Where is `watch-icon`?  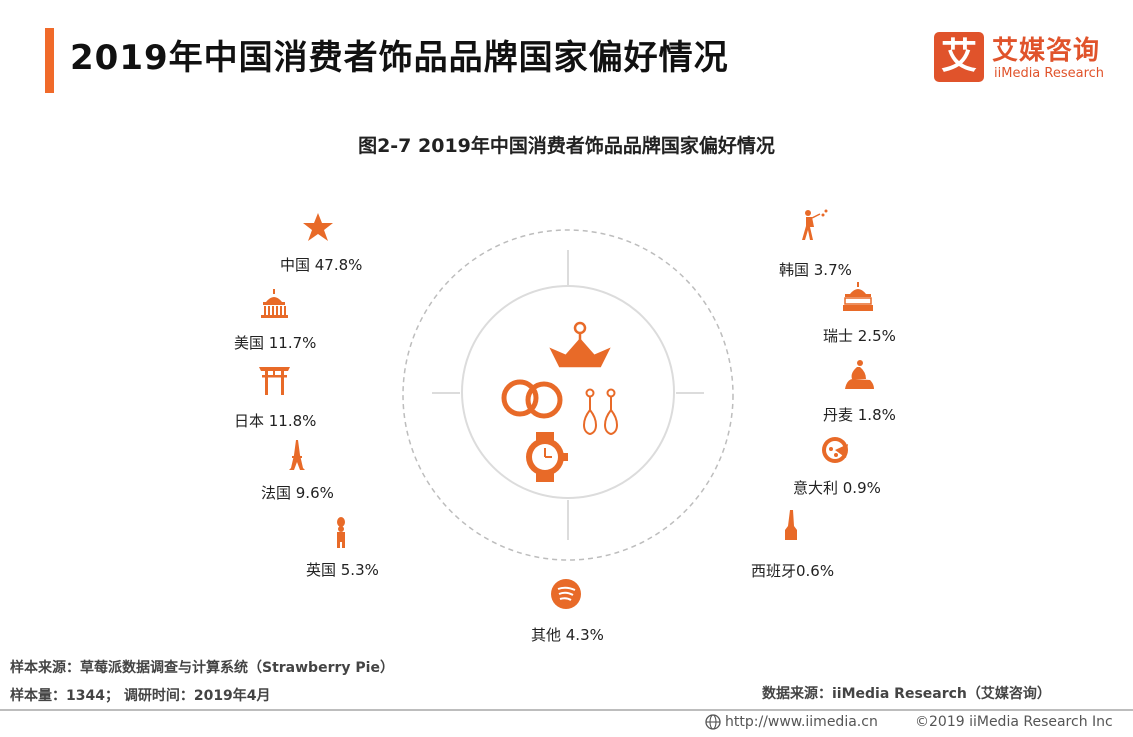
watch-icon is located at coordinates (547, 457).